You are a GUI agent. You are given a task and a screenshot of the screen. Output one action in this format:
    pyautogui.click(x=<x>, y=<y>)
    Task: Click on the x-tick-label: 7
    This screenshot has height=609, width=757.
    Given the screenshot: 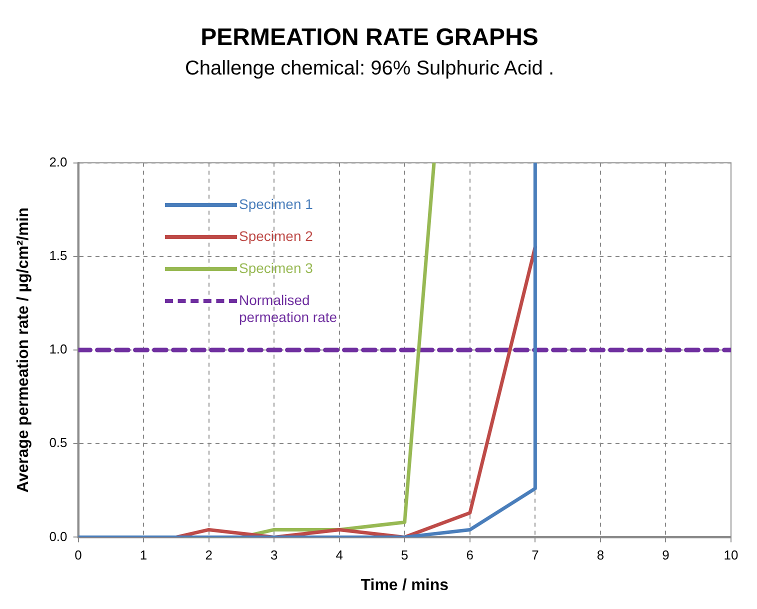 What is the action you would take?
    pyautogui.click(x=535, y=555)
    